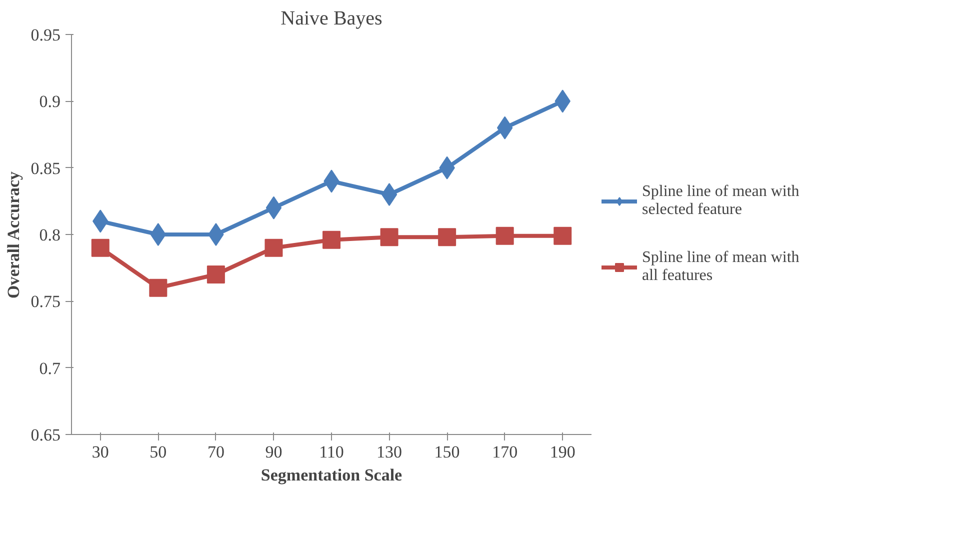 This screenshot has height=548, width=979. I want to click on x-tick-label: 170, so click(505, 452).